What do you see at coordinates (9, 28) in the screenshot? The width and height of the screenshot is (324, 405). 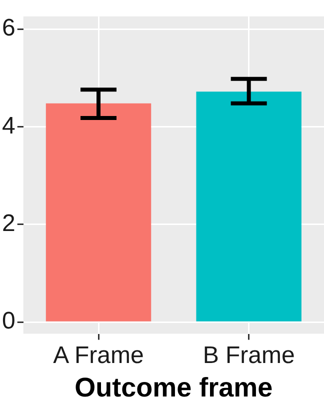 I see `y-tick-label: 6` at bounding box center [9, 28].